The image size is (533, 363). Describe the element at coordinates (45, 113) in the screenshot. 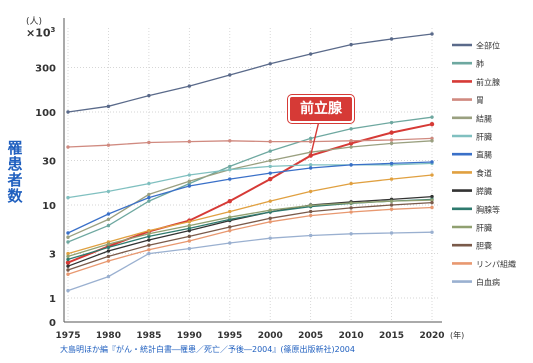

I see `y-tick-label: 100` at that location.